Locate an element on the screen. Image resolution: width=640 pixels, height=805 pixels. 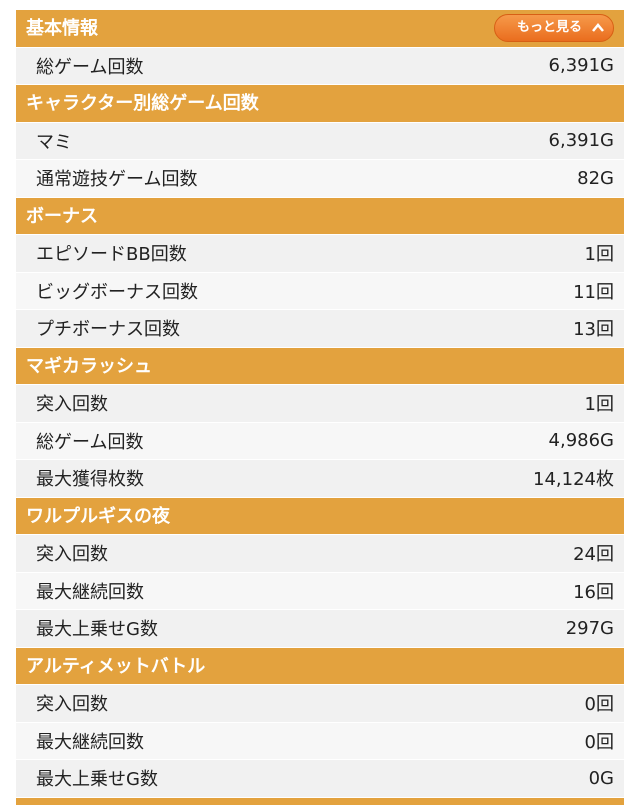
stat-value: 13回 is located at coordinates (593, 330).